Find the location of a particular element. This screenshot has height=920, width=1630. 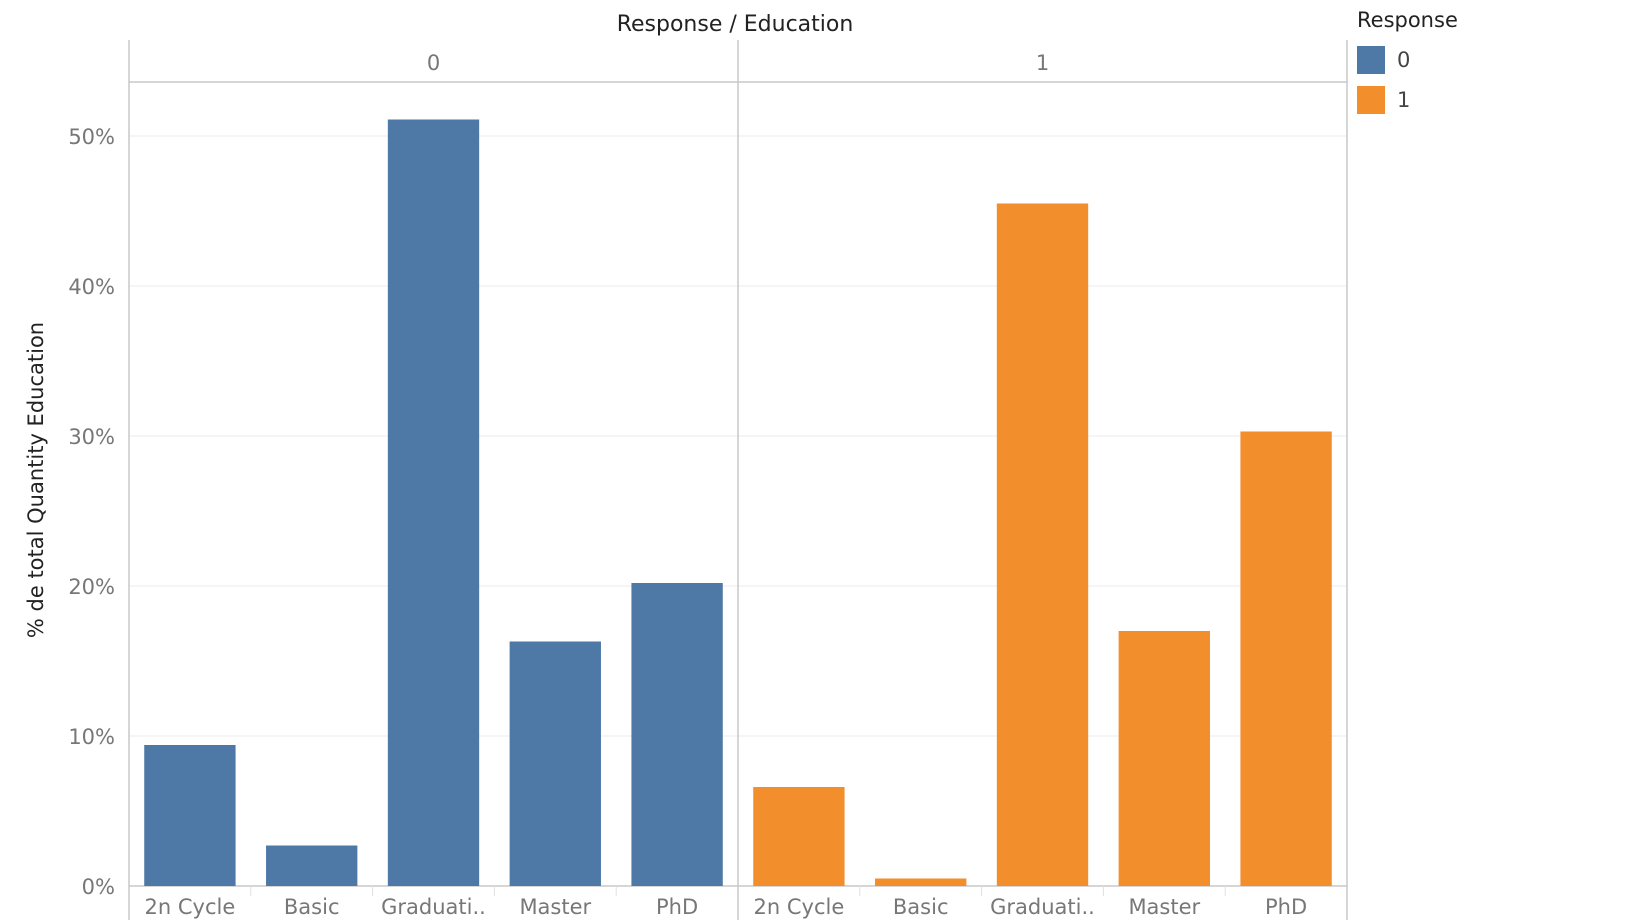

legend: Response 0 1 is located at coordinates (1407, 64).